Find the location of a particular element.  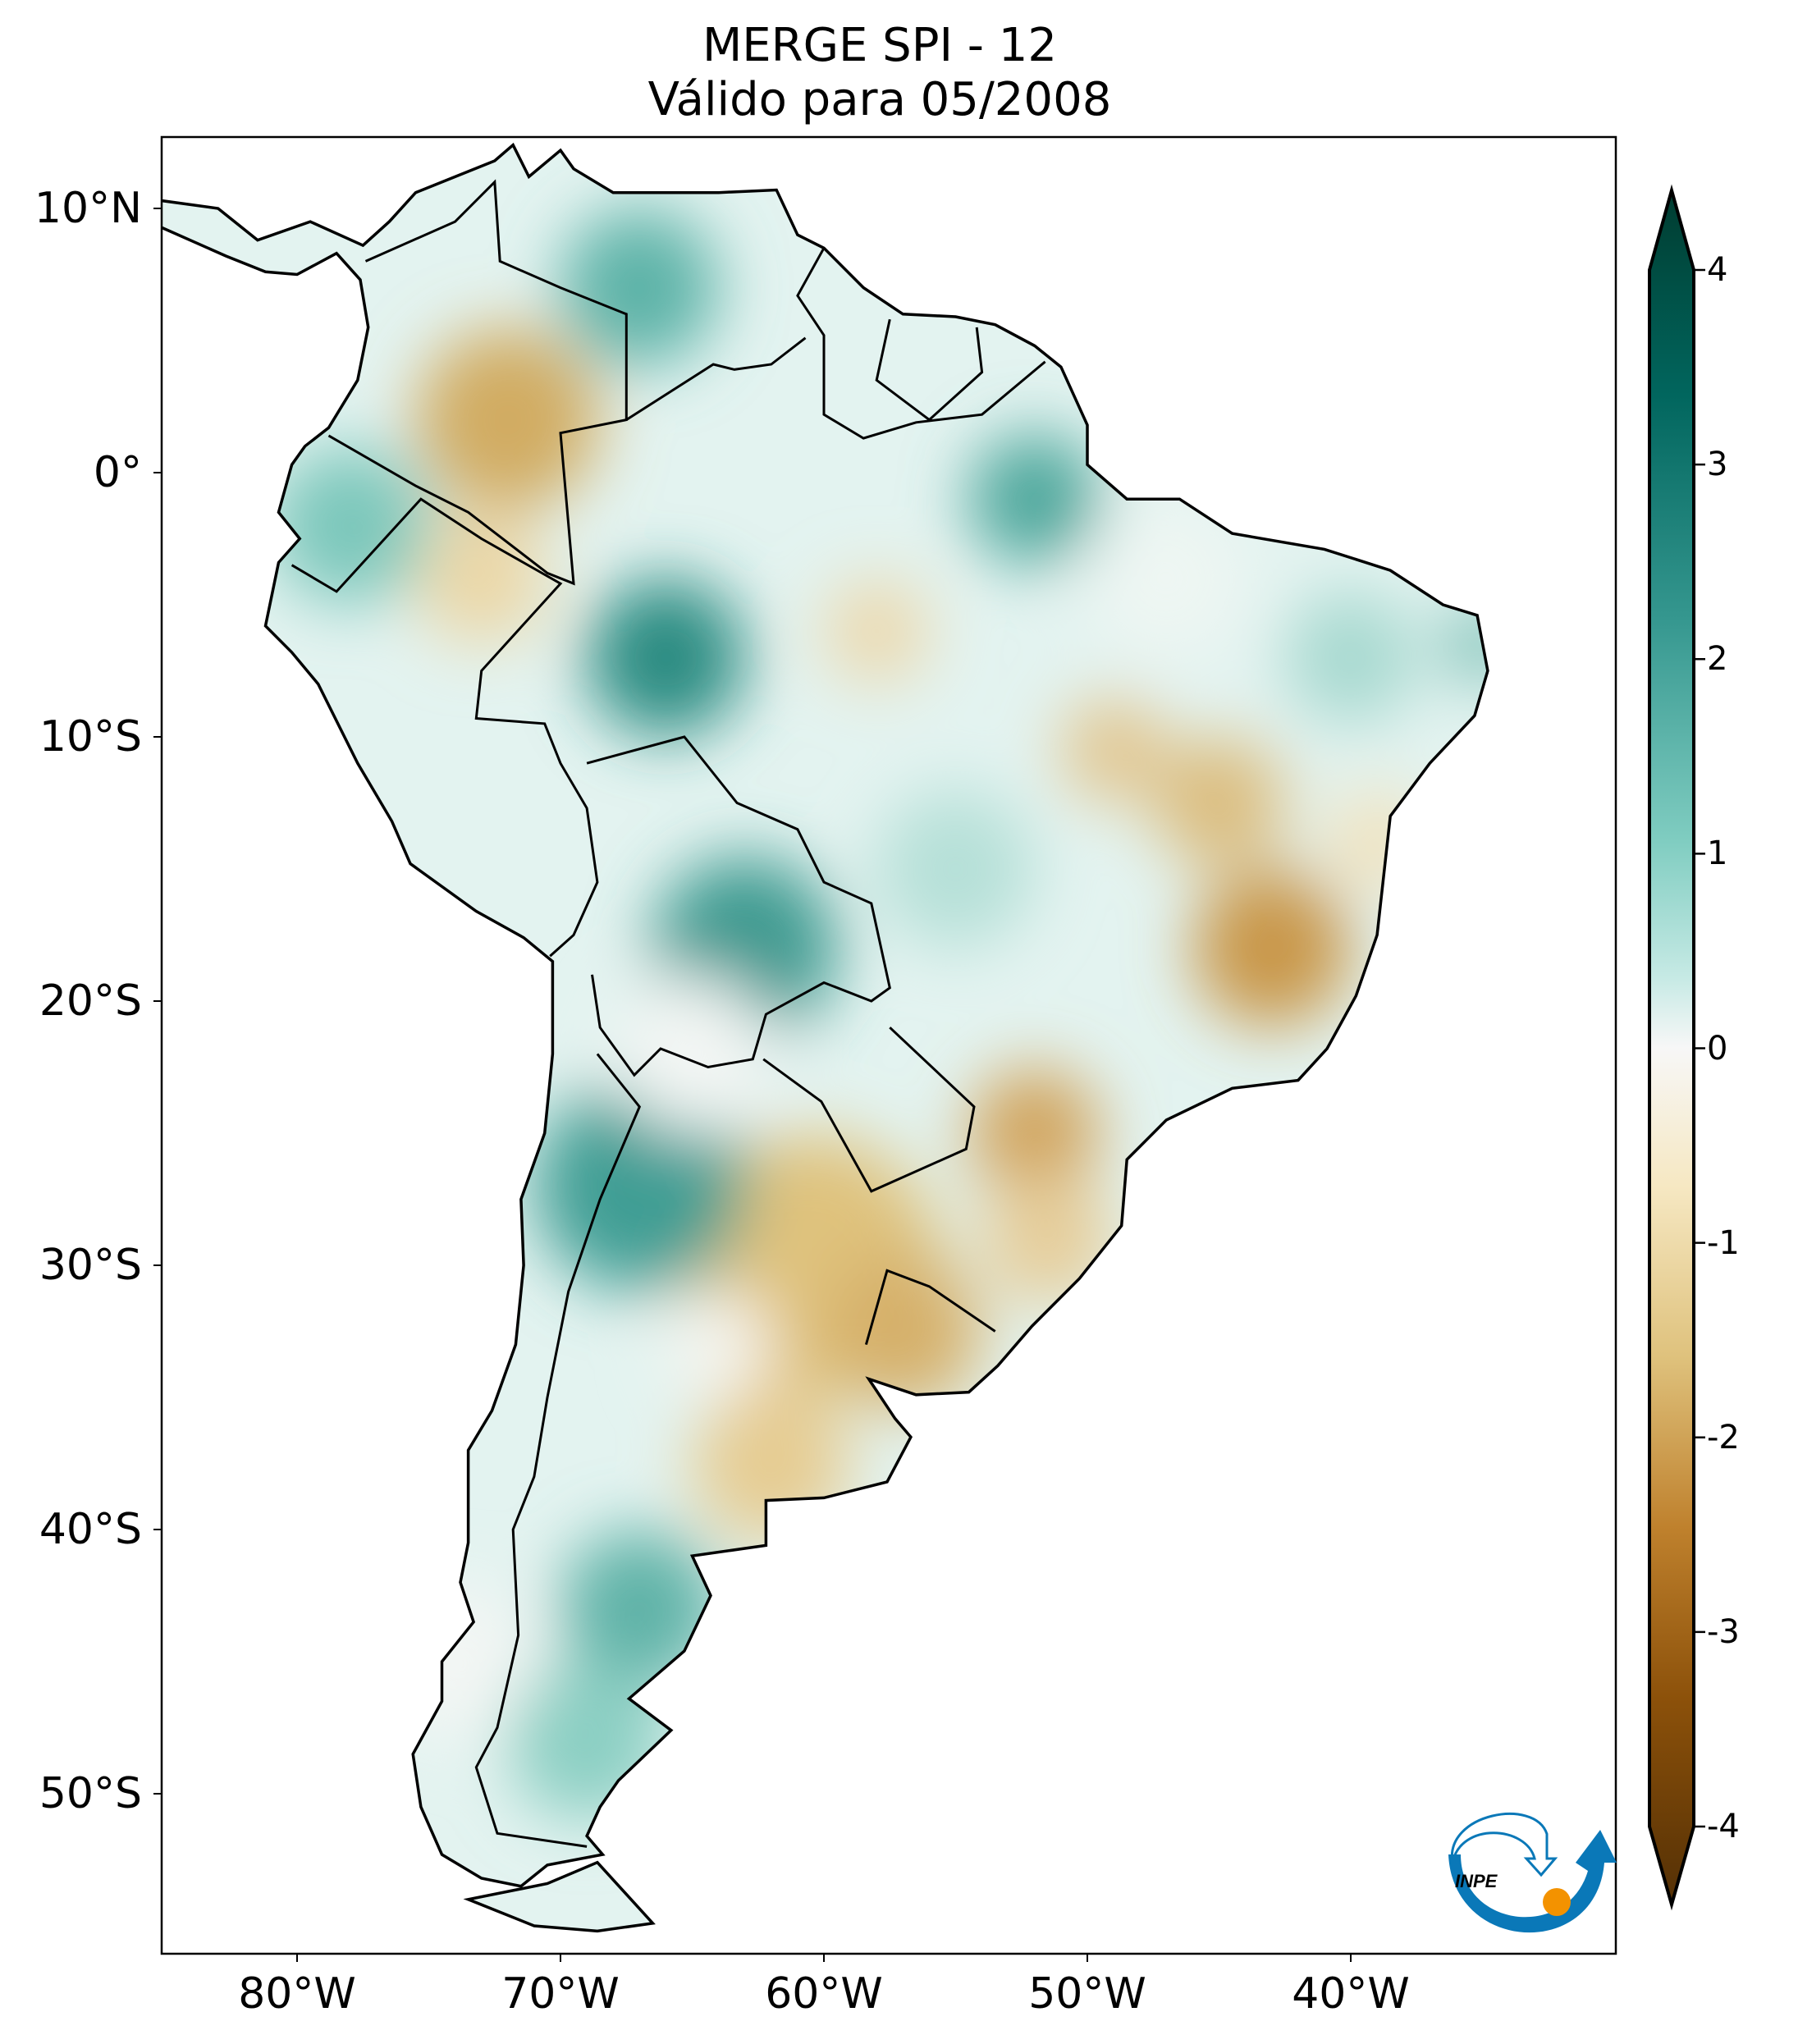

colorbar is located at coordinates (1676, 1047).